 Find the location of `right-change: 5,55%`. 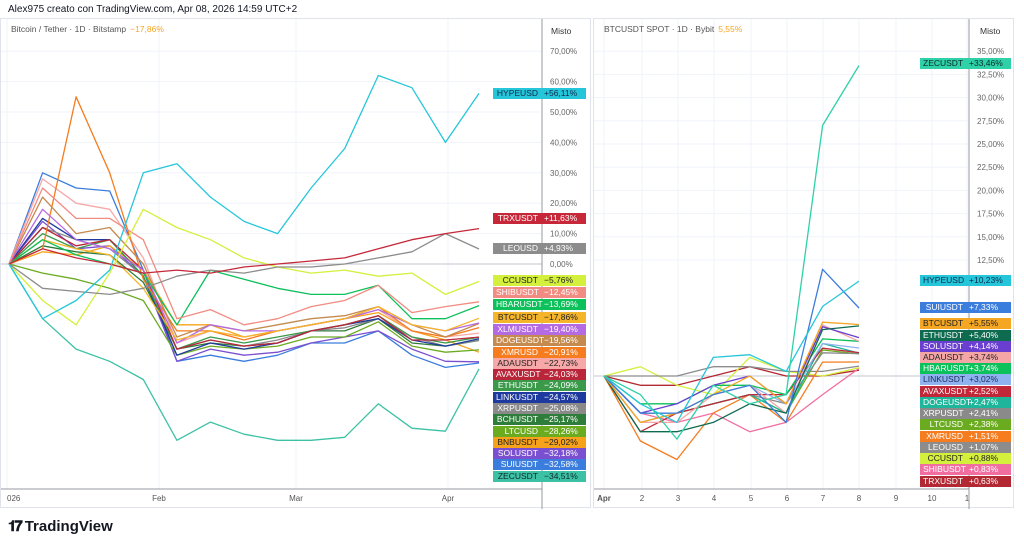

right-change: 5,55% is located at coordinates (730, 29).